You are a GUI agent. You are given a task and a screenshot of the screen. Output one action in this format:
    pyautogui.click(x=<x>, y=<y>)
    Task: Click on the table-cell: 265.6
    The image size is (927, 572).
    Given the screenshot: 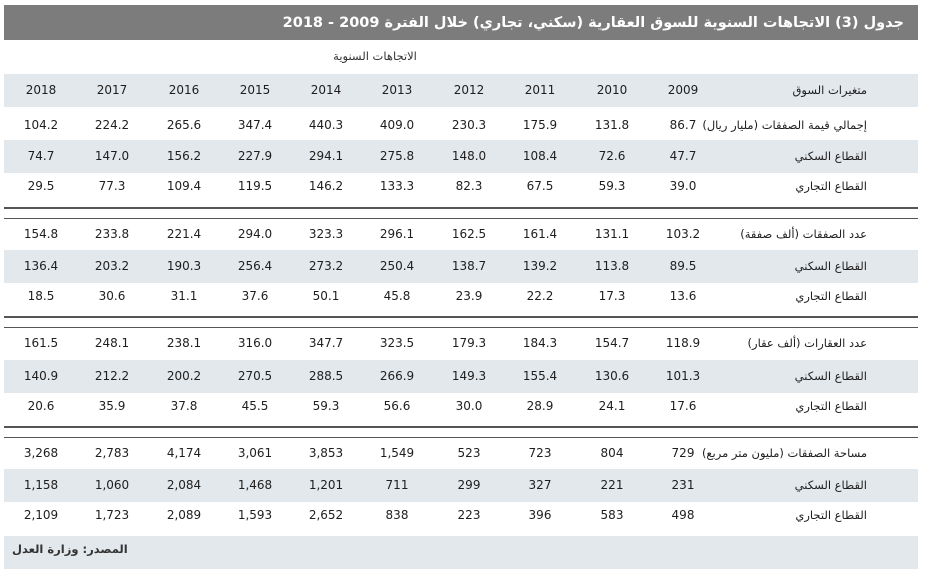 What is the action you would take?
    pyautogui.click(x=184, y=125)
    